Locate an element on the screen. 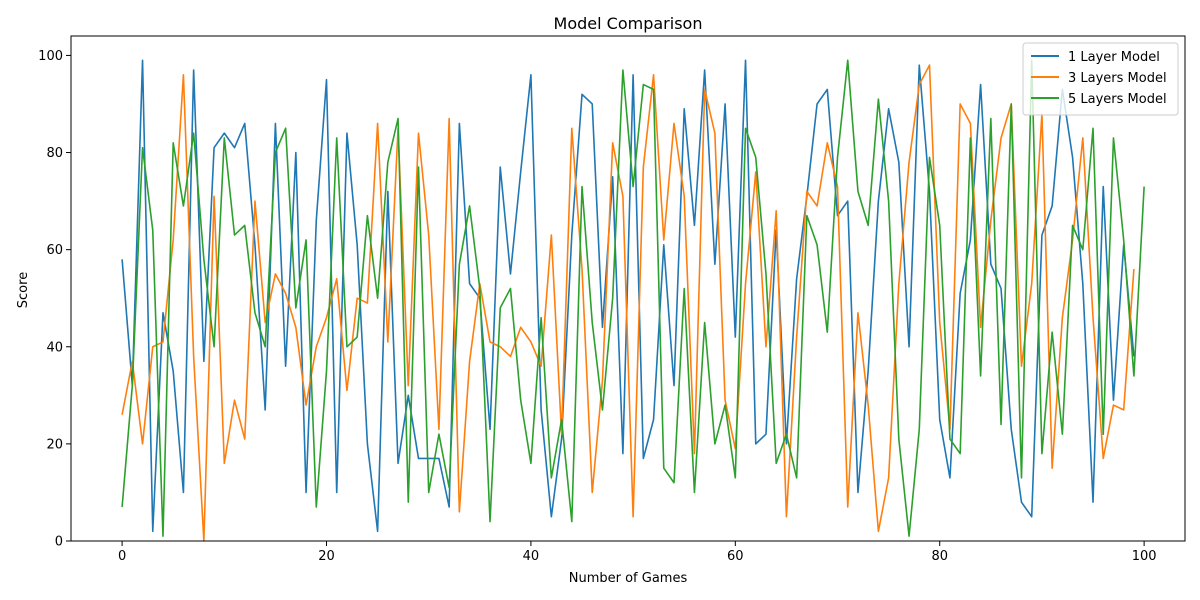 The width and height of the screenshot is (1200, 600). y-tick-label: 80 is located at coordinates (54, 153).